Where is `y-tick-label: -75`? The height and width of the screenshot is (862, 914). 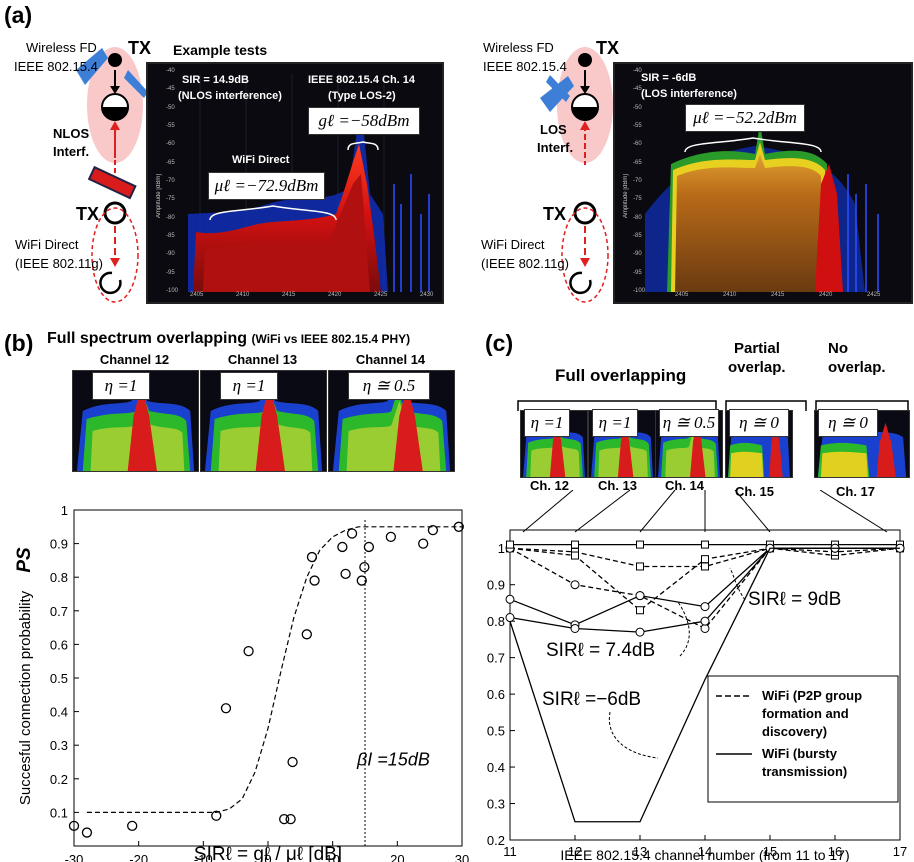 y-tick-label: -75 is located at coordinates (637, 199).